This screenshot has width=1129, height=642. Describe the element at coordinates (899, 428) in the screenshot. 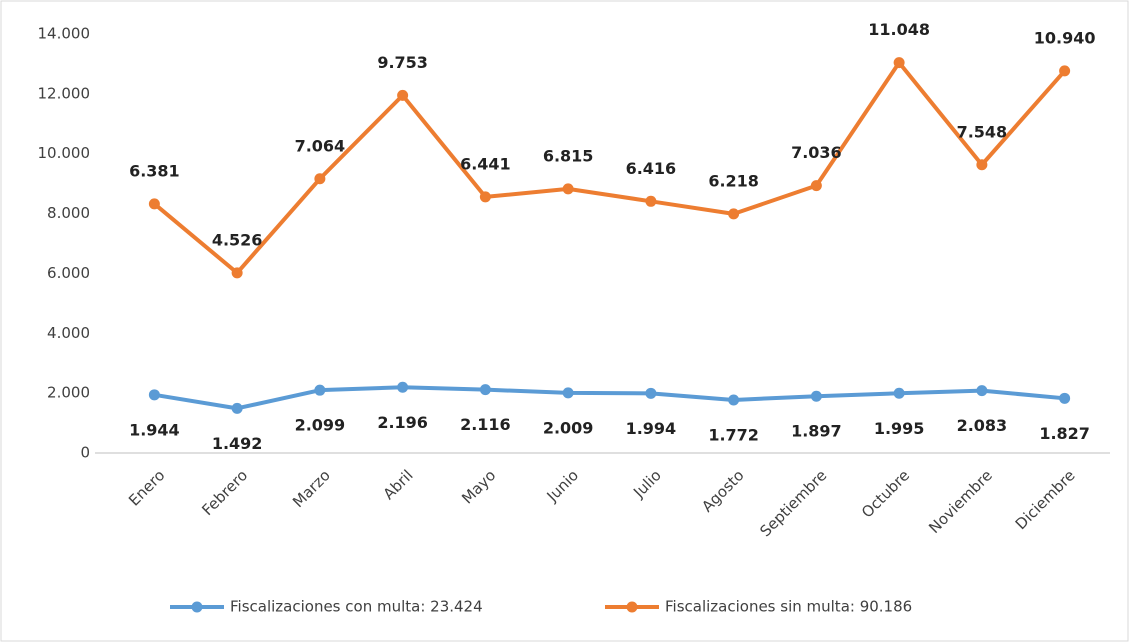

I see `data-label: 1.995` at that location.